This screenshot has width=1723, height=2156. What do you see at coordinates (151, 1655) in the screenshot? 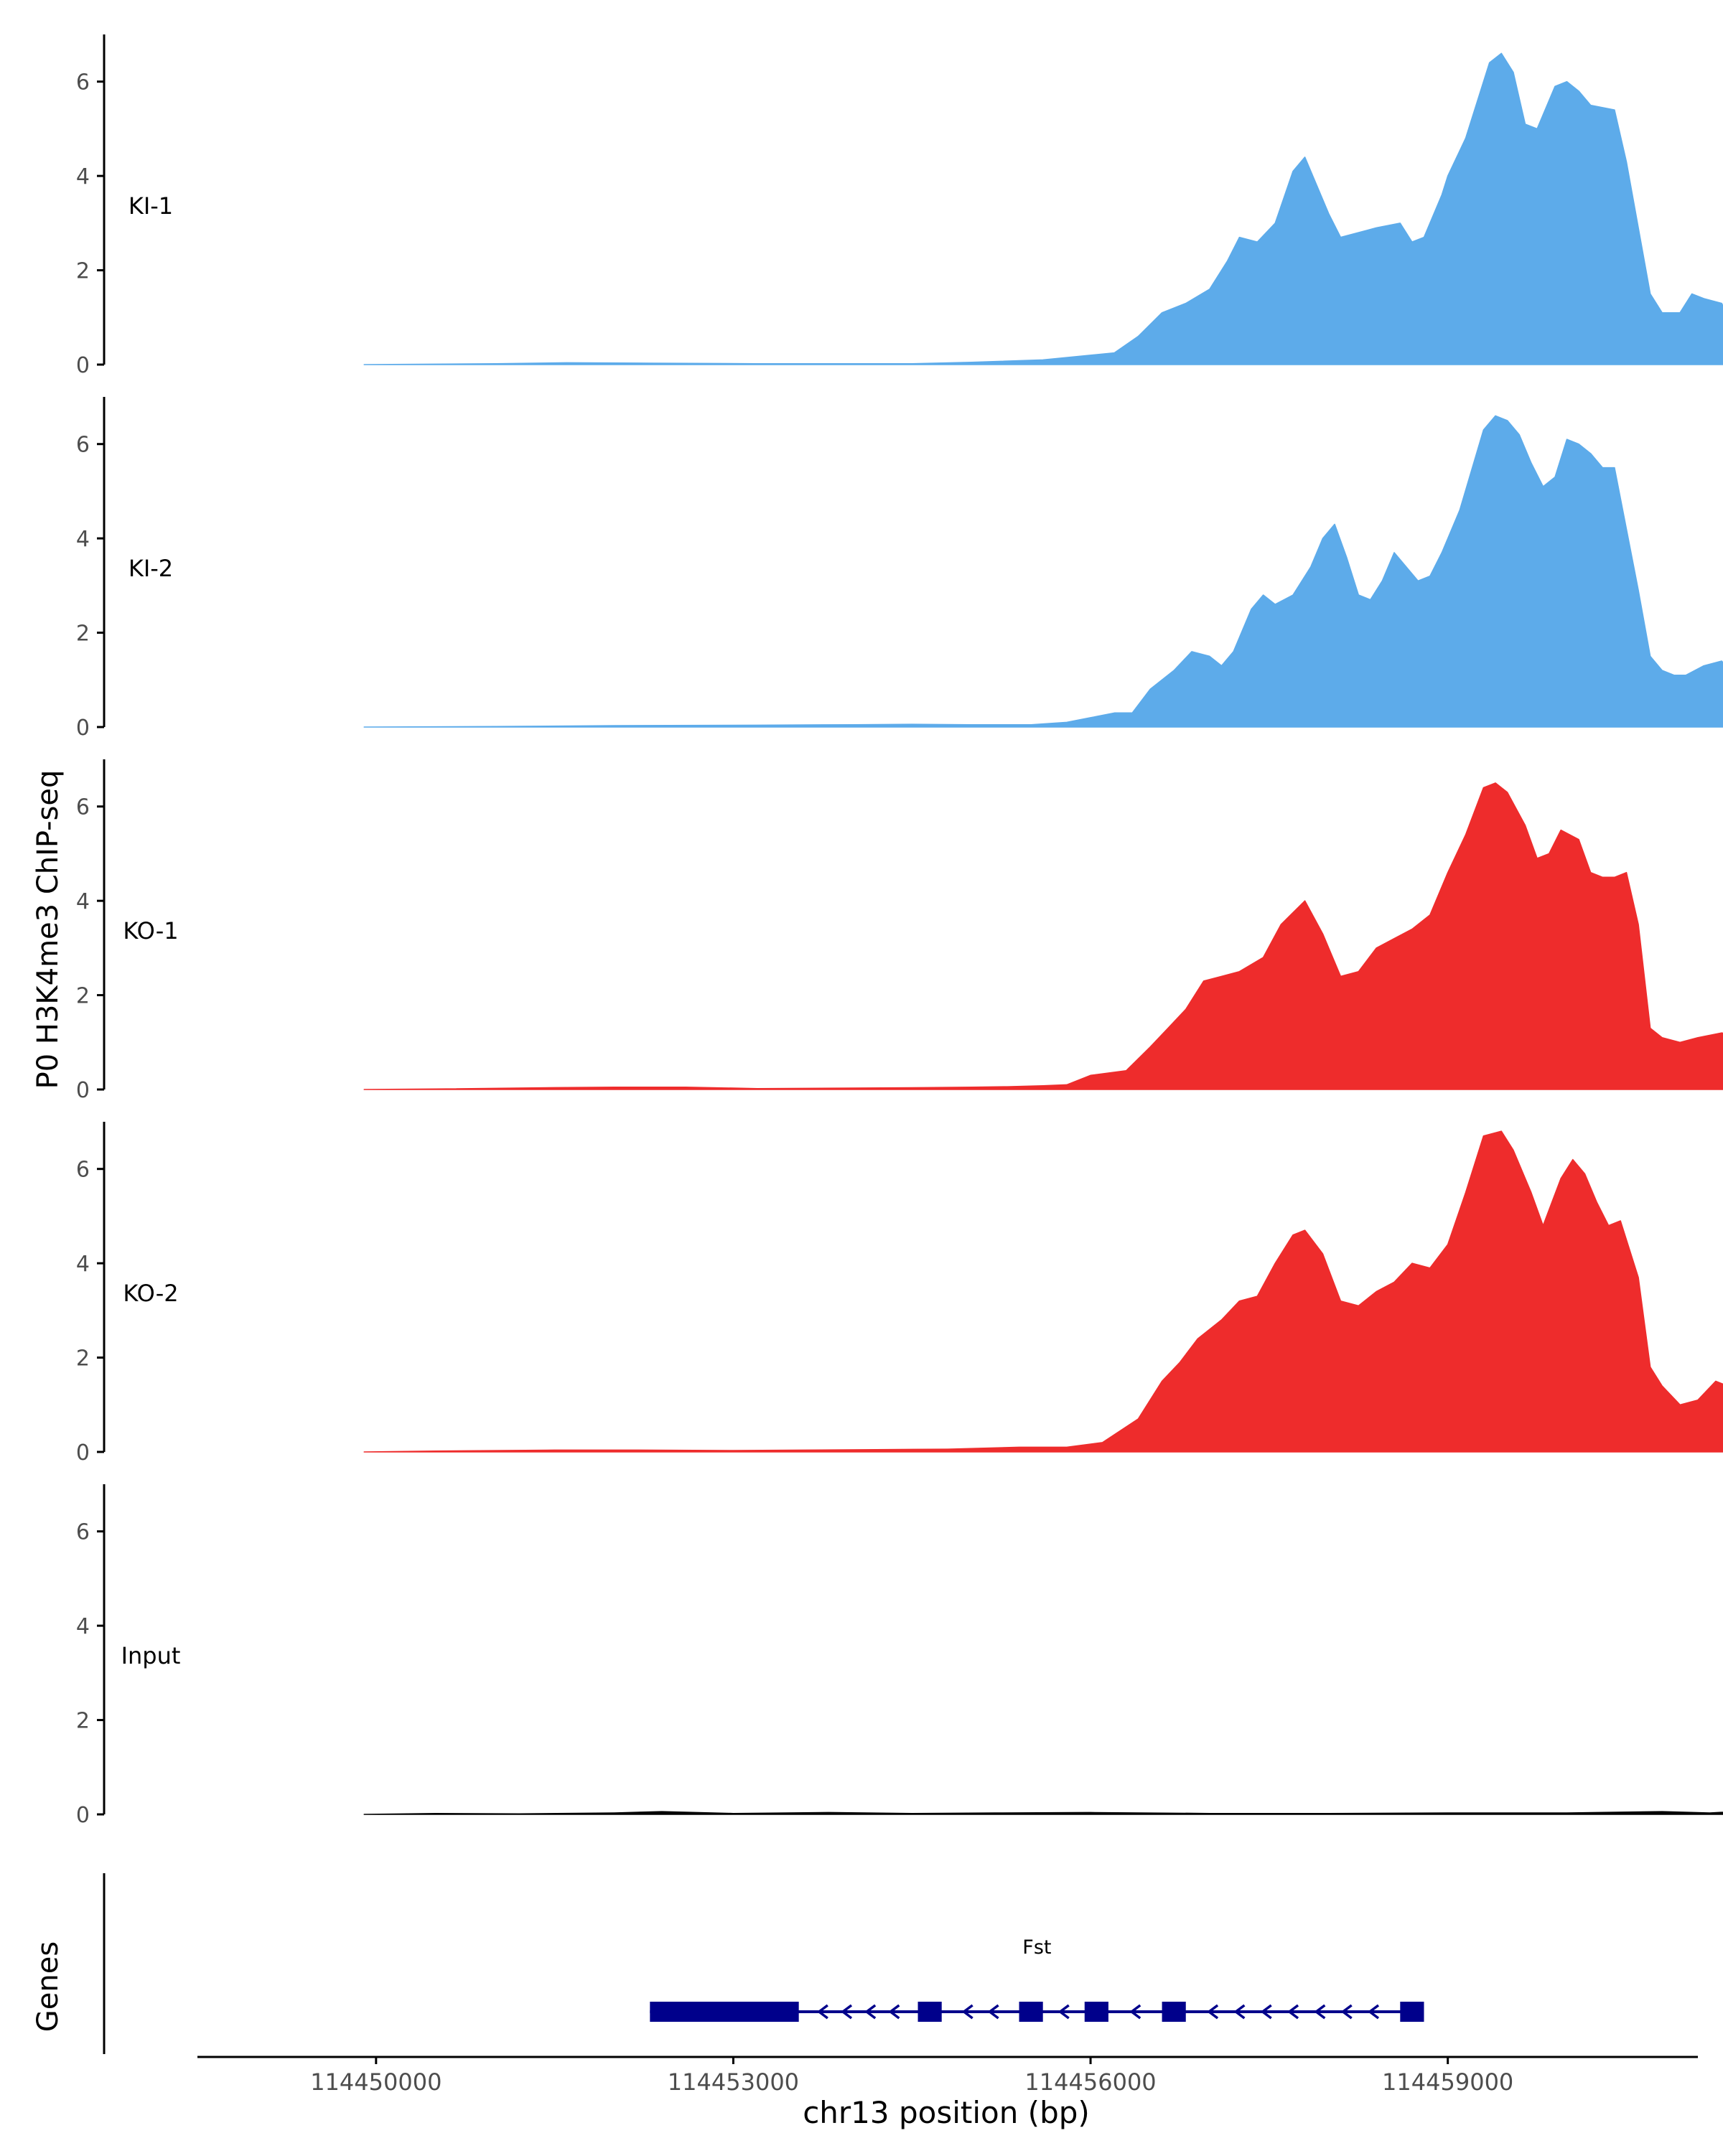
I see `sample-label-input: Input` at bounding box center [151, 1655].